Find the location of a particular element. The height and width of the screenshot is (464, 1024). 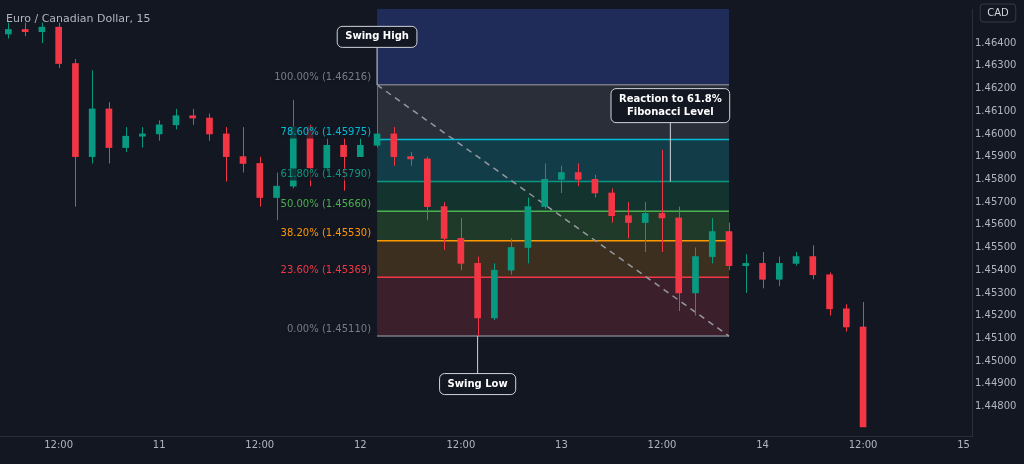

x-tick-label: 12 is located at coordinates (360, 444).